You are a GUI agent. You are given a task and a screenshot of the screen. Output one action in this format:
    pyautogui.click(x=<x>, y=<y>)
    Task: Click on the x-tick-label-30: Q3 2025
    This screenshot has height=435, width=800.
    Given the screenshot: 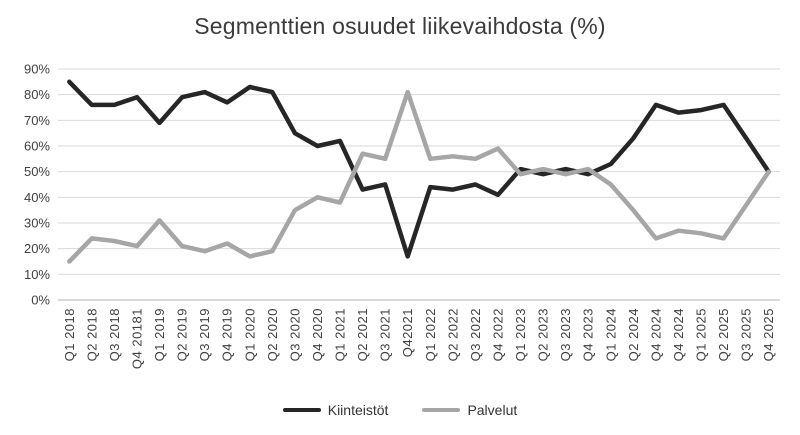 What is the action you would take?
    pyautogui.click(x=746, y=334)
    